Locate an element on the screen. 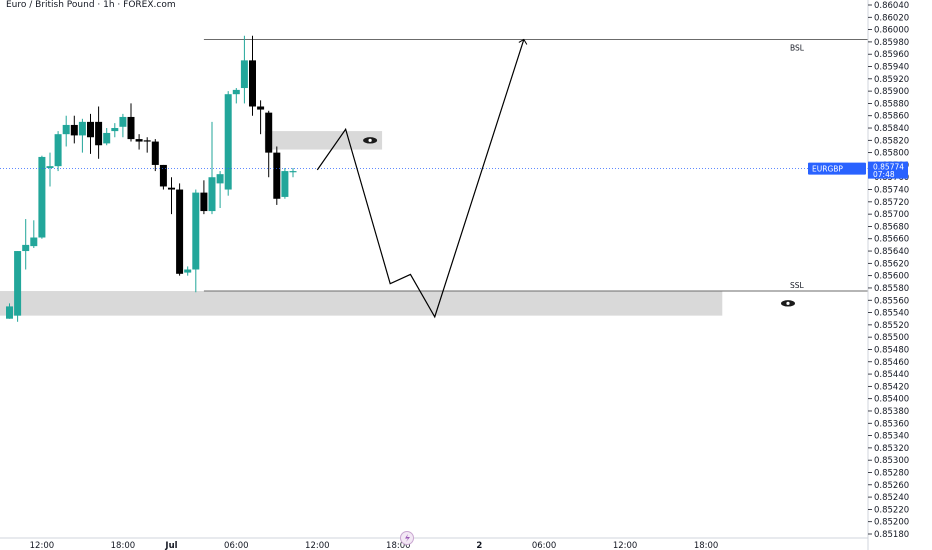 The width and height of the screenshot is (932, 550). ssl-label: SSL is located at coordinates (797, 285).